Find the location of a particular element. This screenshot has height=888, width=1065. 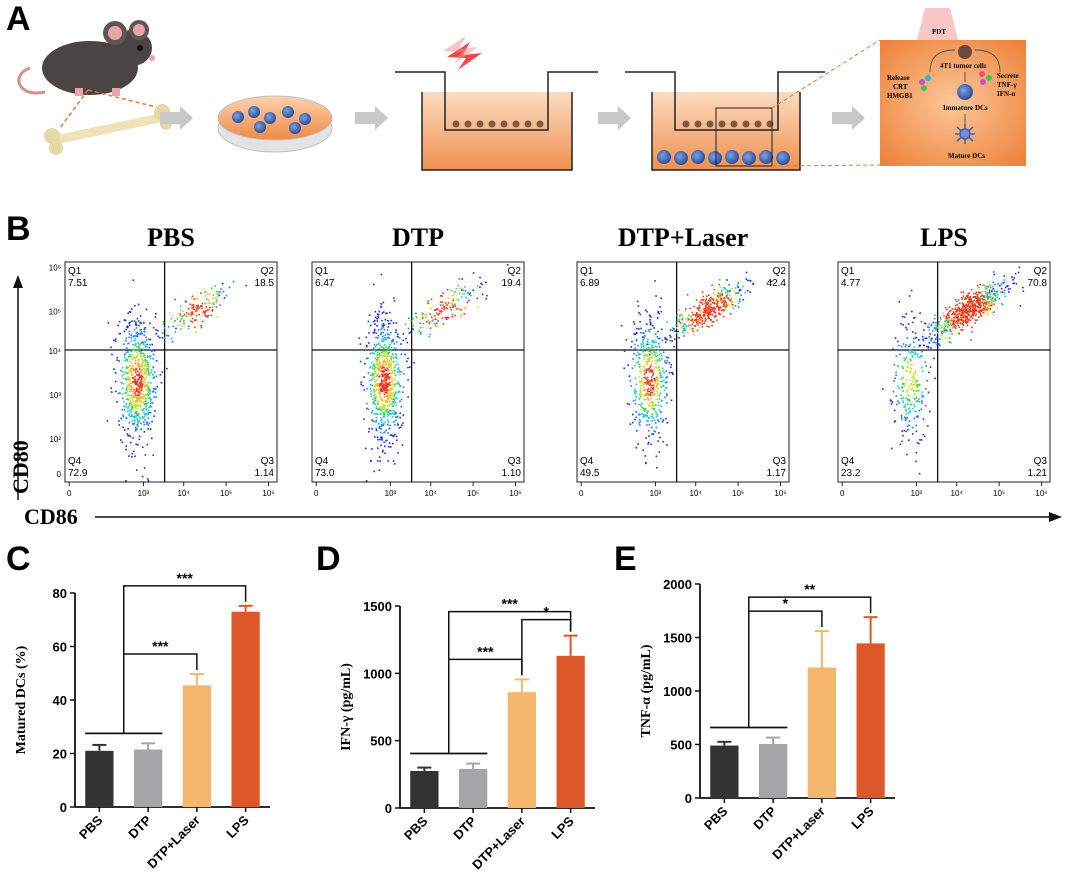

mouse-illustration is located at coordinates (86, 58).